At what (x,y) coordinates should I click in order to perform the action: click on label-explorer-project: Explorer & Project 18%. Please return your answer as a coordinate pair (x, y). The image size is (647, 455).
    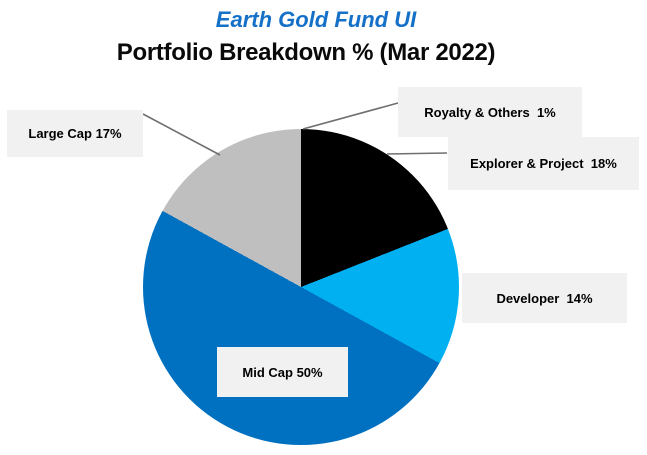
    Looking at the image, I should click on (543, 163).